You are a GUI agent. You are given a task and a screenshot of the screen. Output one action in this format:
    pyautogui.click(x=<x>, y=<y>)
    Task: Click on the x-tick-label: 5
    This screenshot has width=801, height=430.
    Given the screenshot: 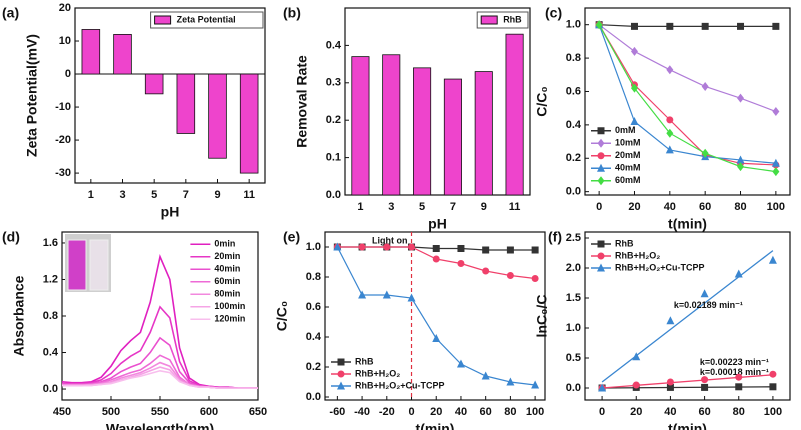 What is the action you would take?
    pyautogui.click(x=154, y=195)
    